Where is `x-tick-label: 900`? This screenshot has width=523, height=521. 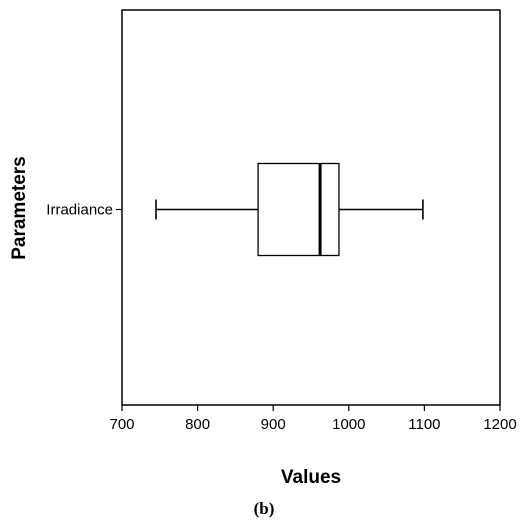 x-tick-label: 900 is located at coordinates (273, 424).